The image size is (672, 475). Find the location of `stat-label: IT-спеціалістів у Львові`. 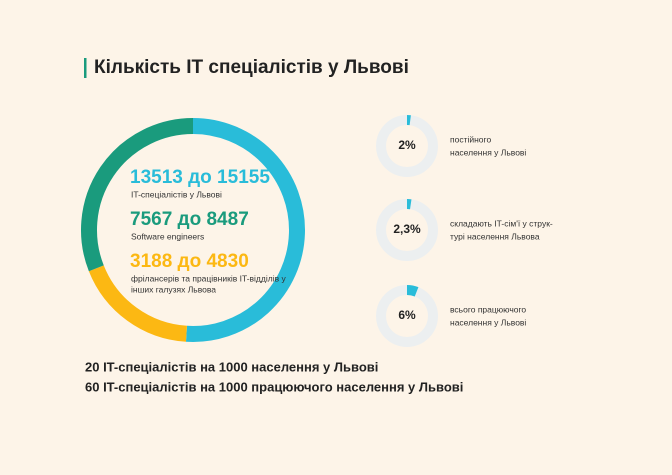

stat-label: IT-спеціалістів у Львові is located at coordinates (176, 194).